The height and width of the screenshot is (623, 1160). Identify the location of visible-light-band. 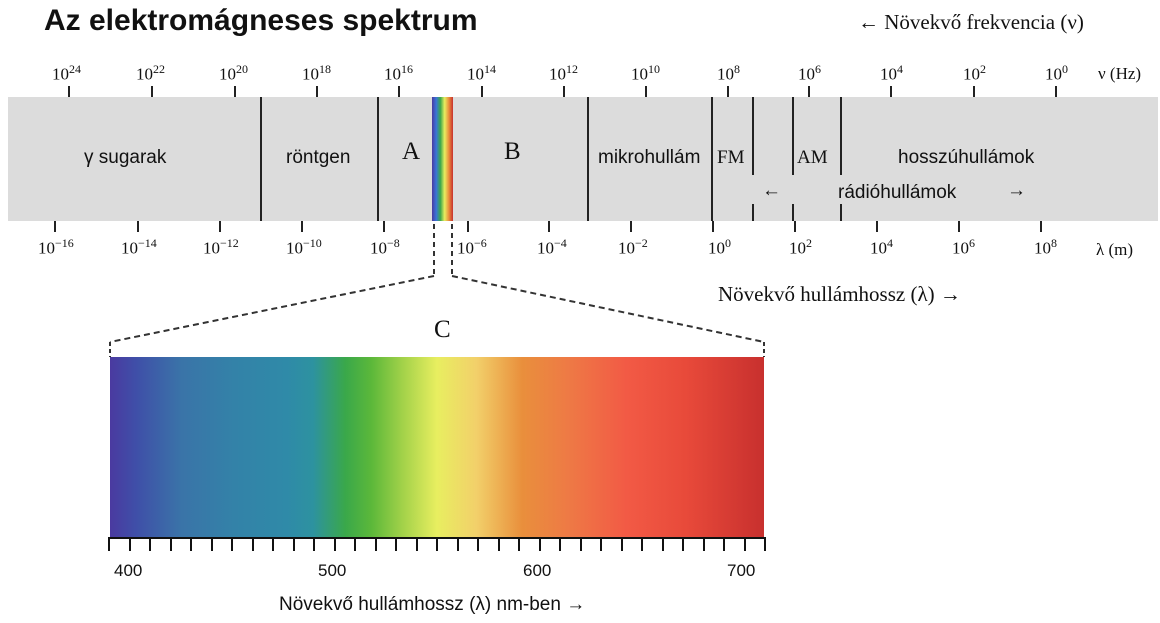
(442, 159).